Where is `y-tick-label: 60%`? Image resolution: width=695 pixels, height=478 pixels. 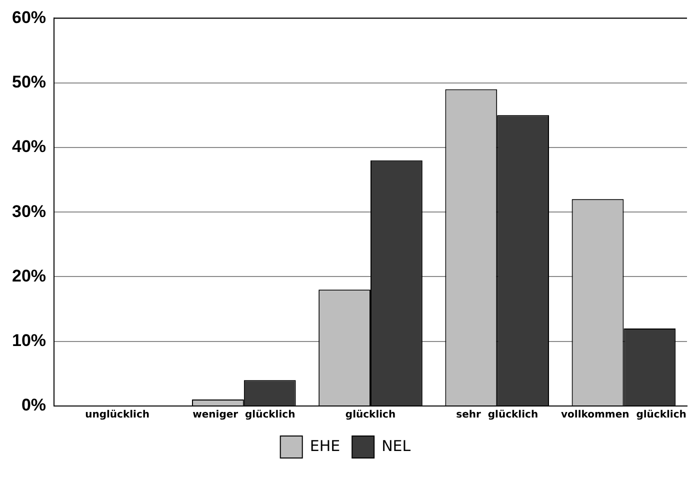 y-tick-label: 60% is located at coordinates (29, 17).